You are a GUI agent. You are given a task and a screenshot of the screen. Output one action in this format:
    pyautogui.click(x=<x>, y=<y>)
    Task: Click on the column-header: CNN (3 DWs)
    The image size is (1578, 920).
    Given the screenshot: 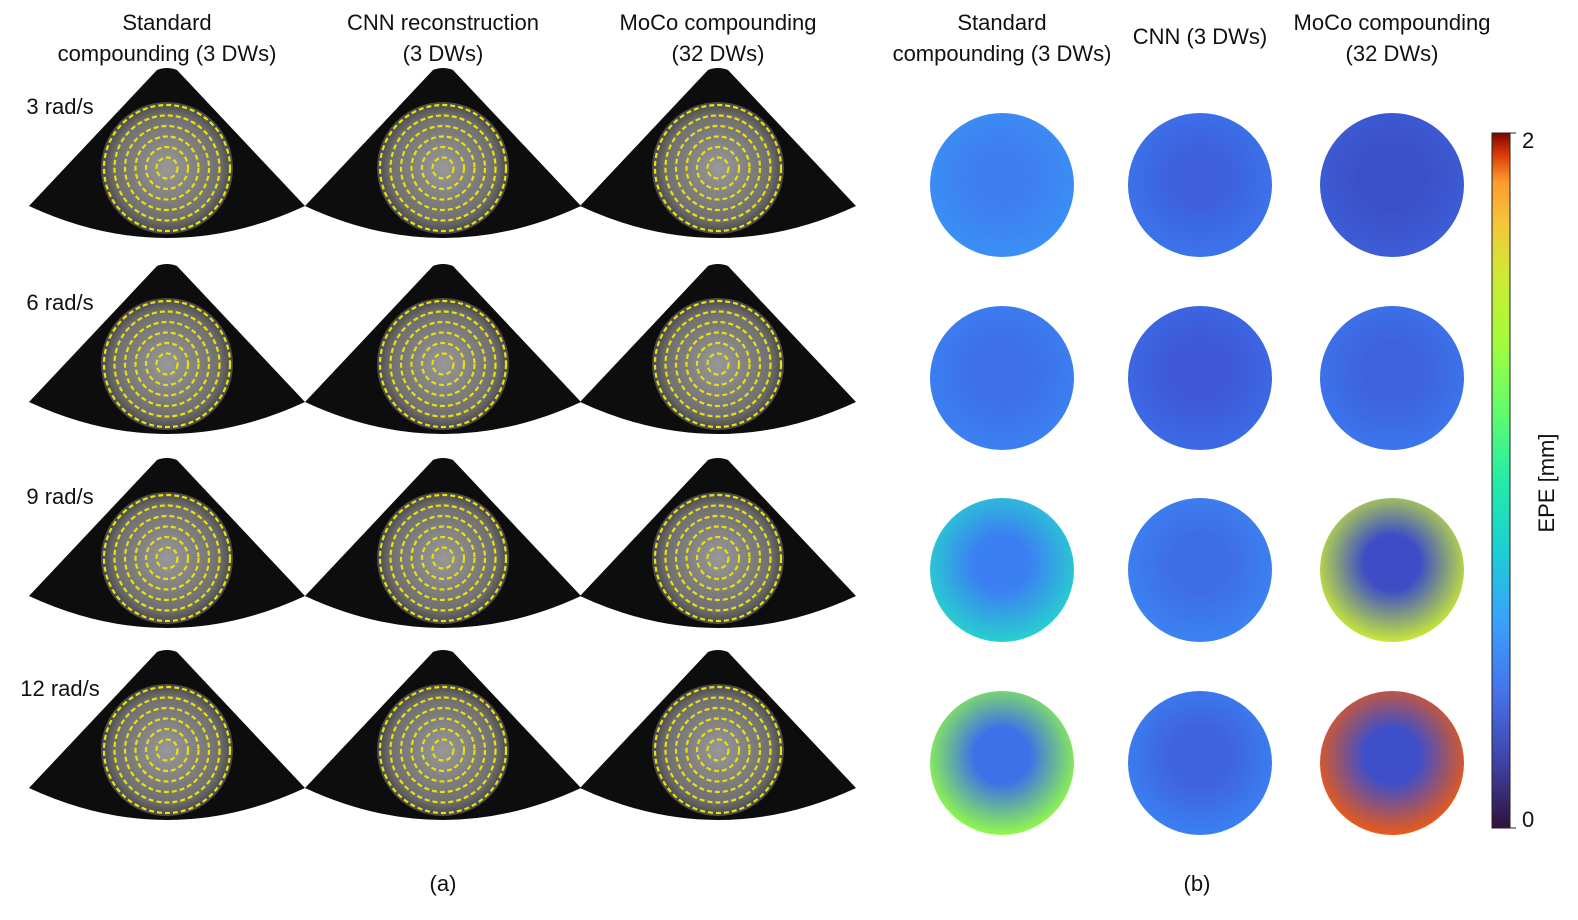 What is the action you would take?
    pyautogui.click(x=1200, y=36)
    